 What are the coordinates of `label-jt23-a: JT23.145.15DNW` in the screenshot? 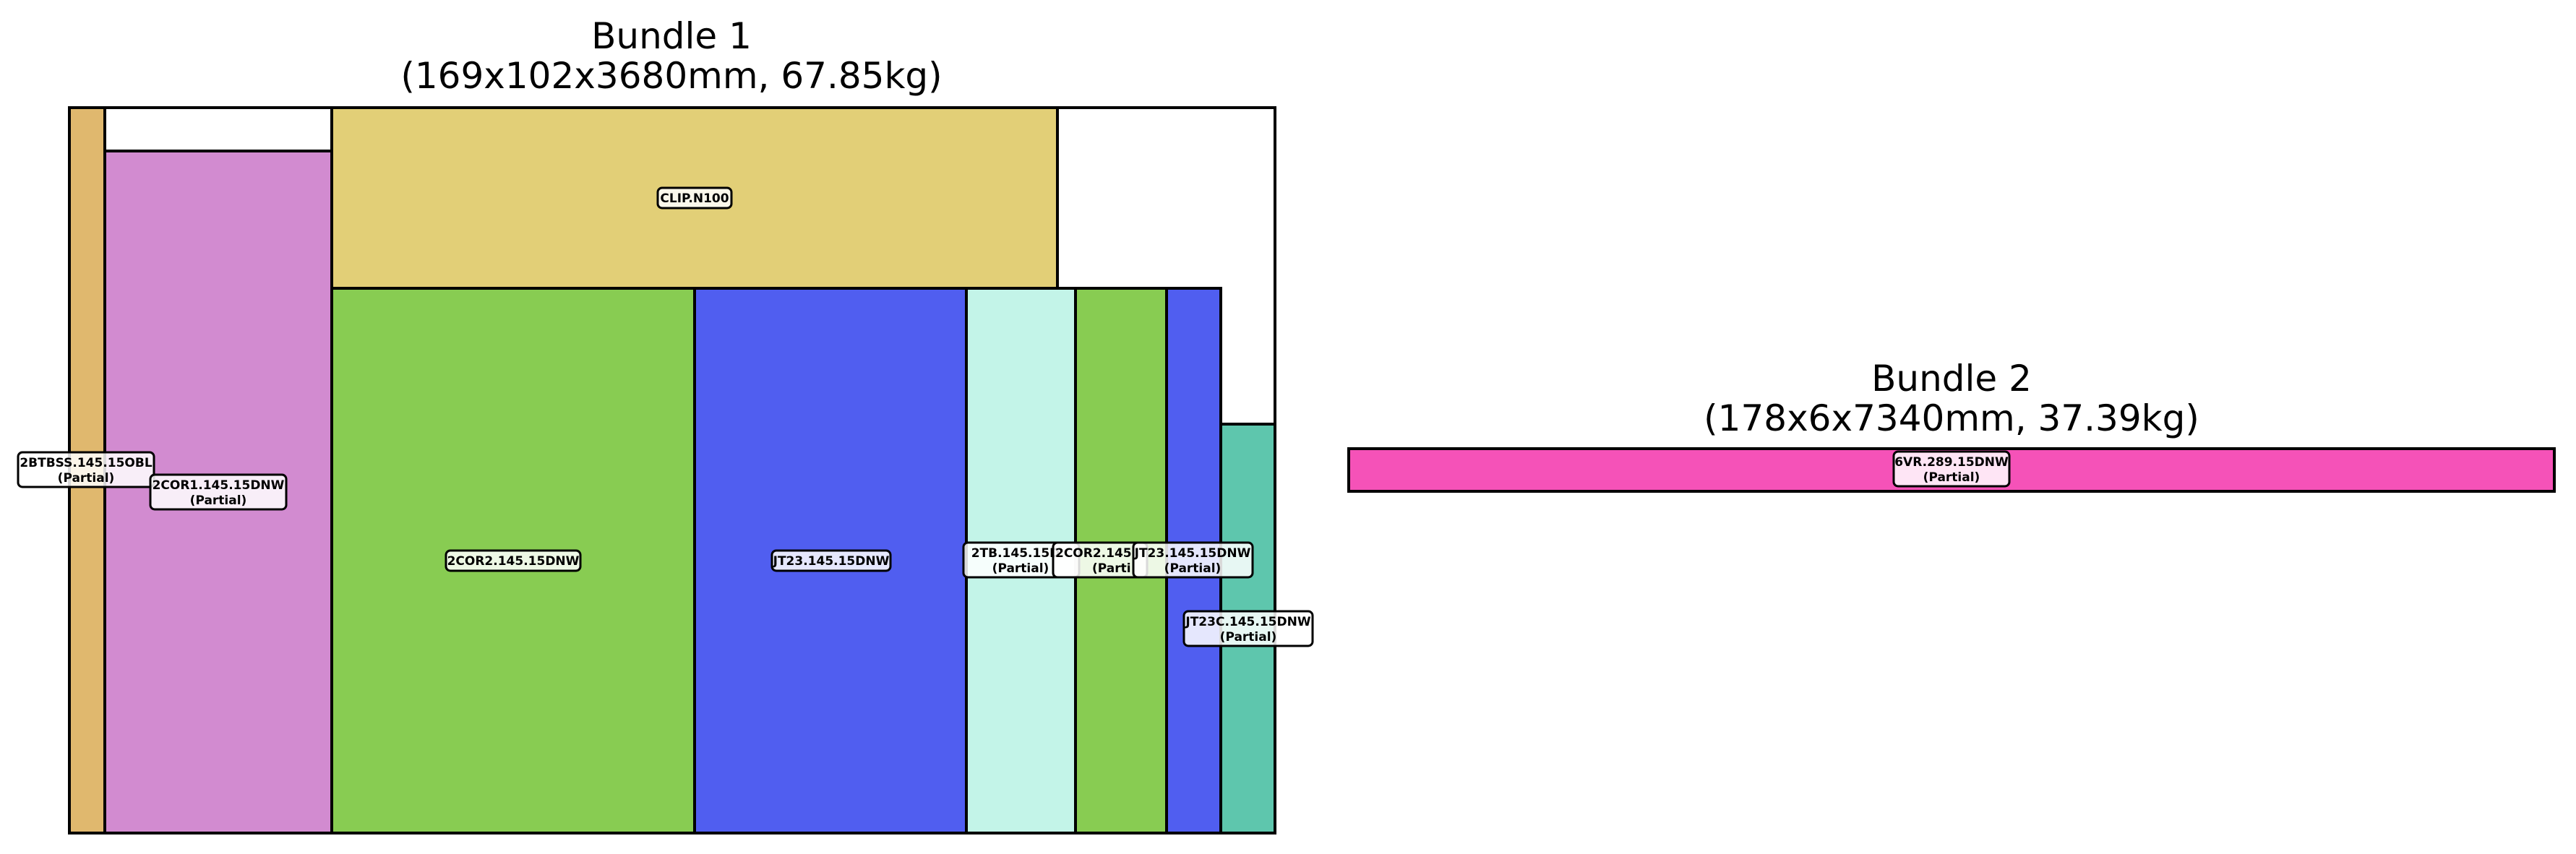 It's located at (831, 560).